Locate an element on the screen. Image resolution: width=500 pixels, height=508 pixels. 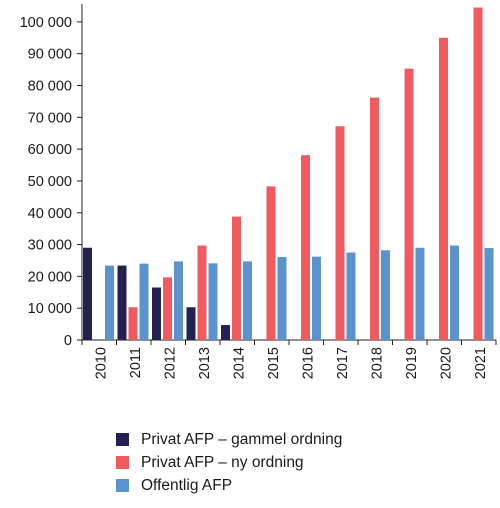
x-tick-label: 2019 is located at coordinates (412, 363).